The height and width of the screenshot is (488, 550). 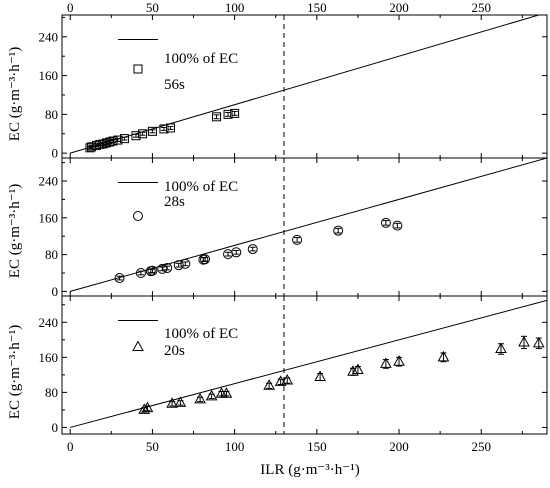 What do you see at coordinates (49, 181) in the screenshot?
I see `panel-2-ytick-label: 240` at bounding box center [49, 181].